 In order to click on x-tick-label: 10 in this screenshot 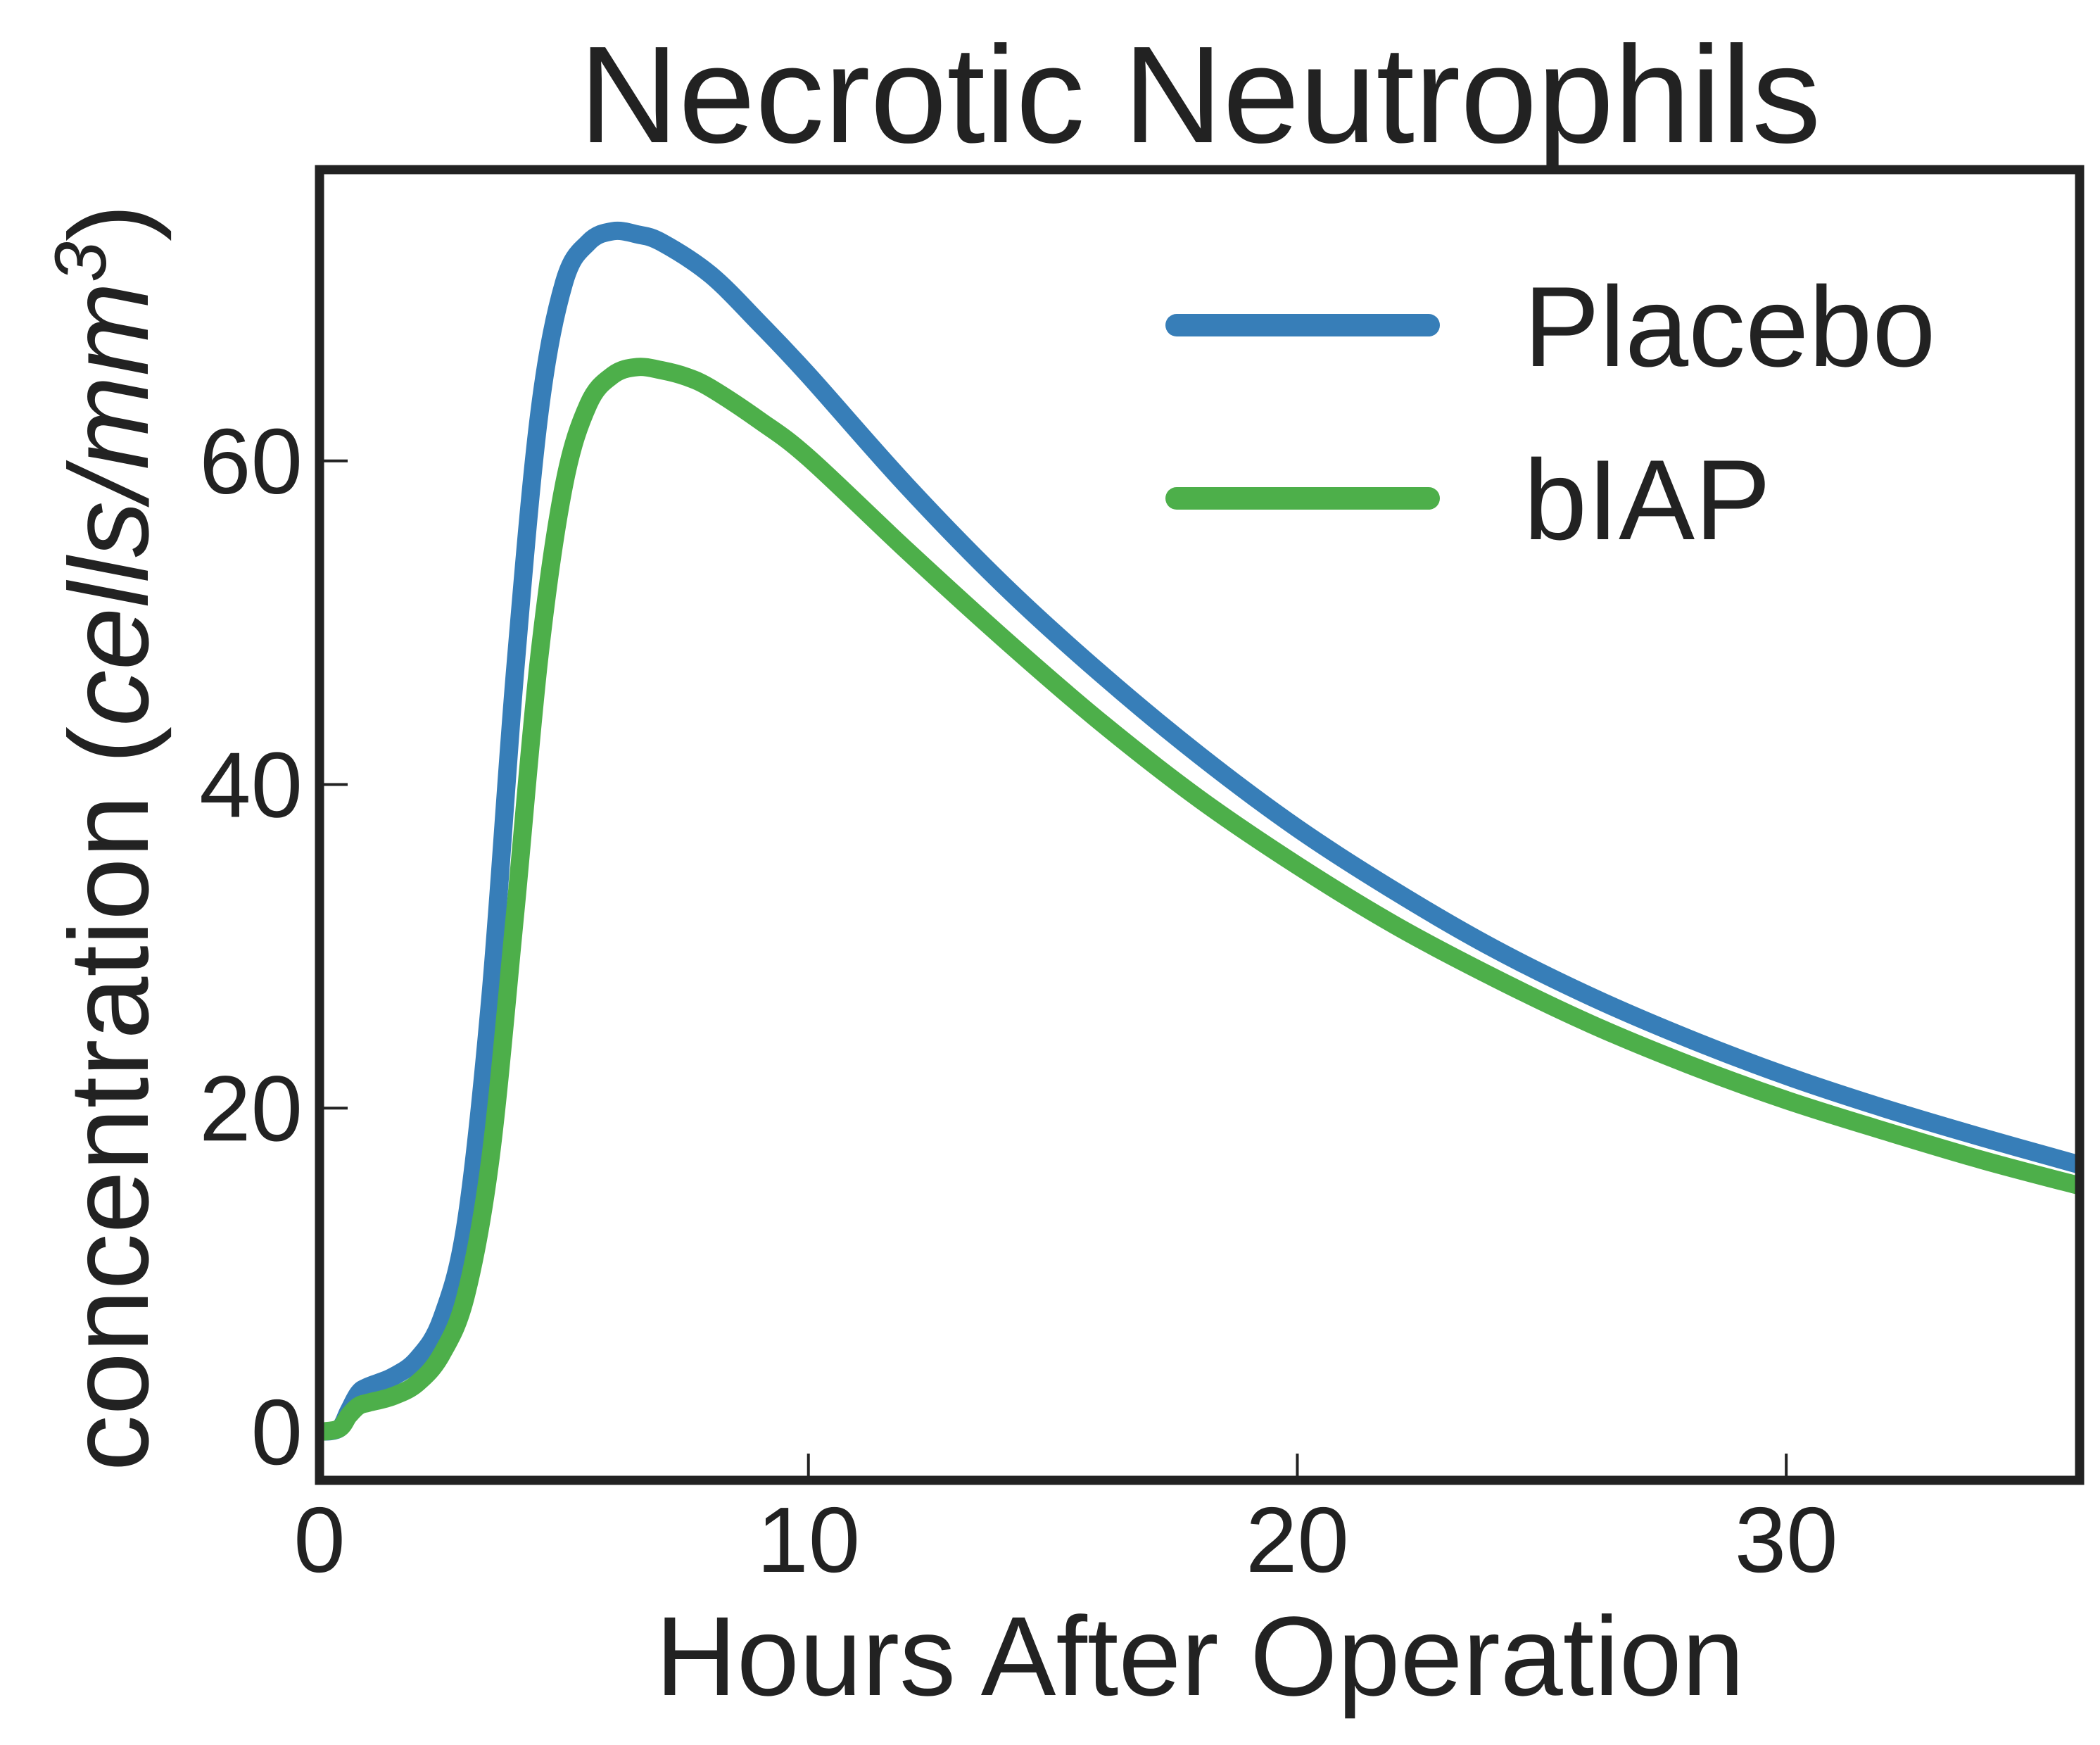, I will do `click(808, 1540)`.